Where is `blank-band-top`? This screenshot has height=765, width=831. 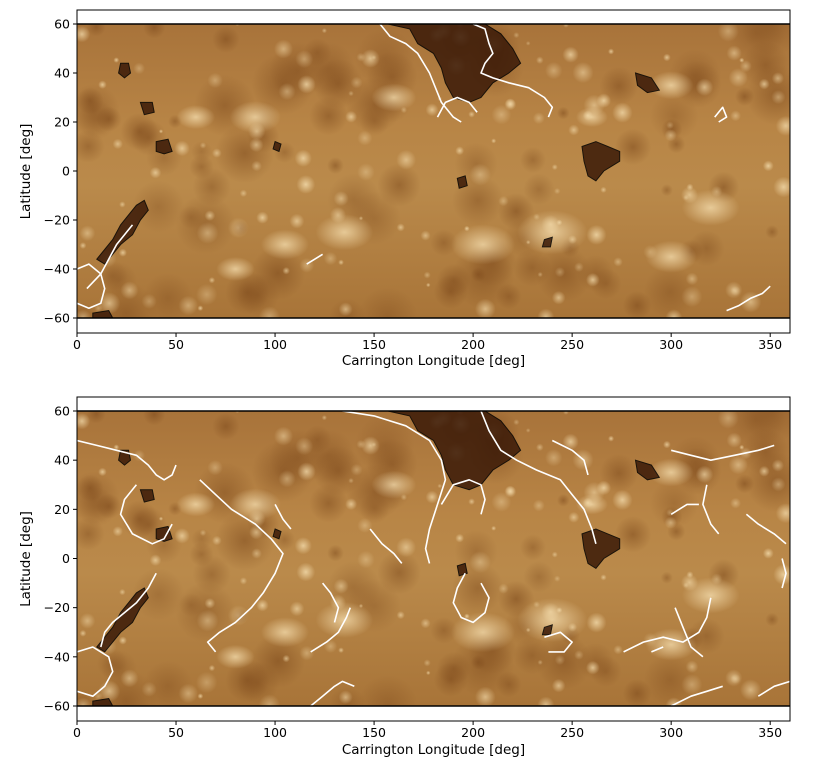 blank-band-top is located at coordinates (433, 21).